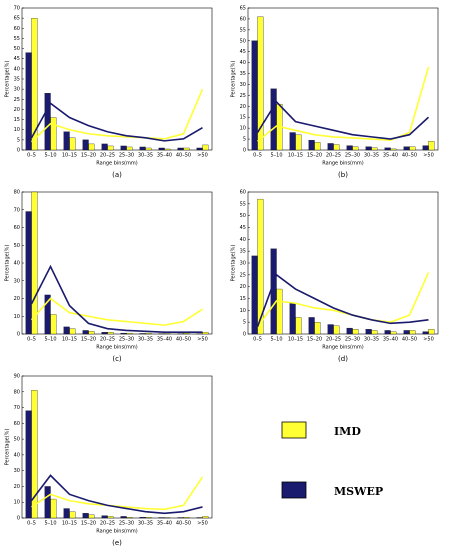 The width and height of the screenshot is (451, 550). What do you see at coordinates (17, 193) in the screenshot?
I see `y-tick-label: 80` at bounding box center [17, 193].